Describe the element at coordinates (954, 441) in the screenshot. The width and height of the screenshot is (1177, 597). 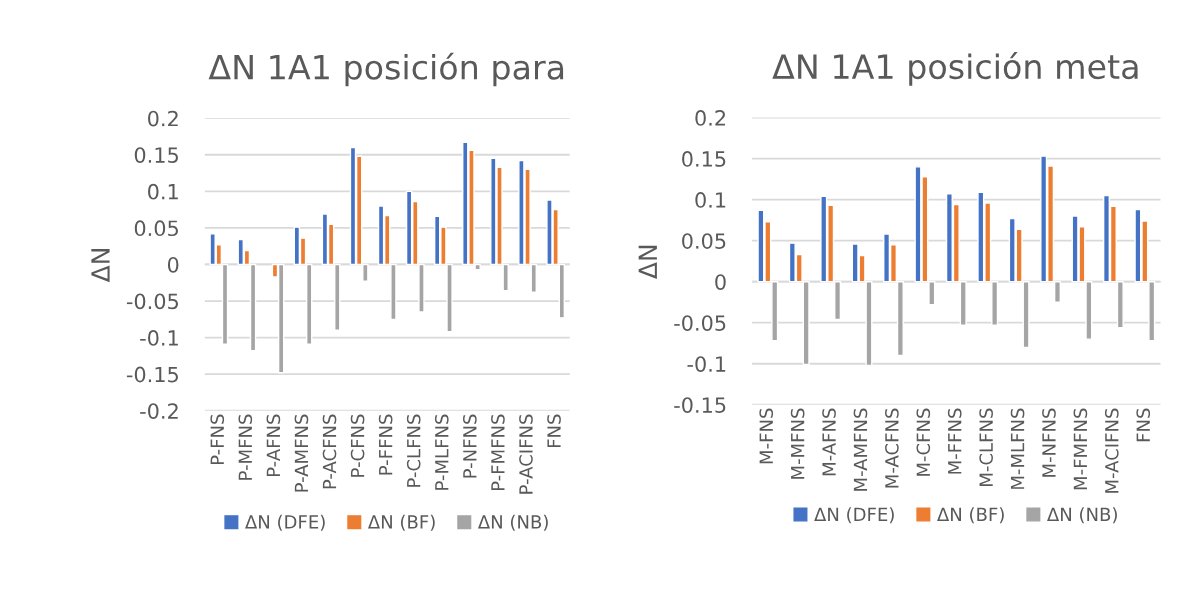
I see `x-tick-label: M-FFNS` at that location.